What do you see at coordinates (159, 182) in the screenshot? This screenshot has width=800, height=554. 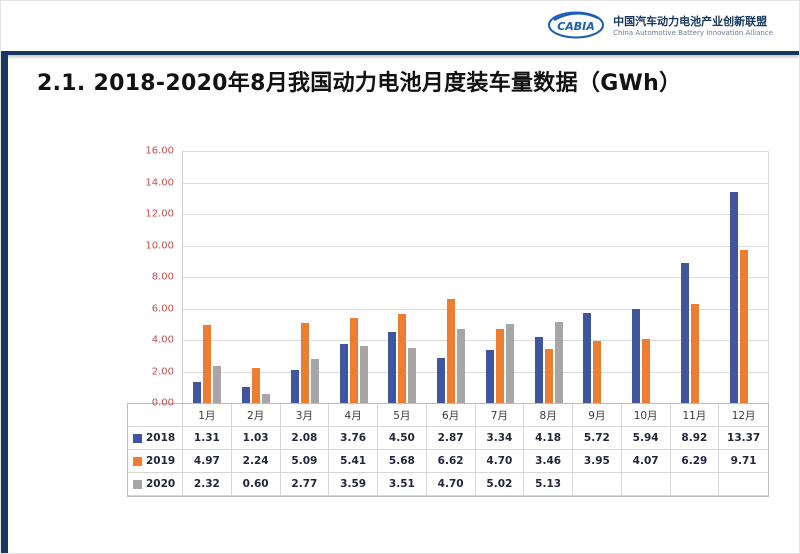 I see `y-tick-label: 14.00` at bounding box center [159, 182].